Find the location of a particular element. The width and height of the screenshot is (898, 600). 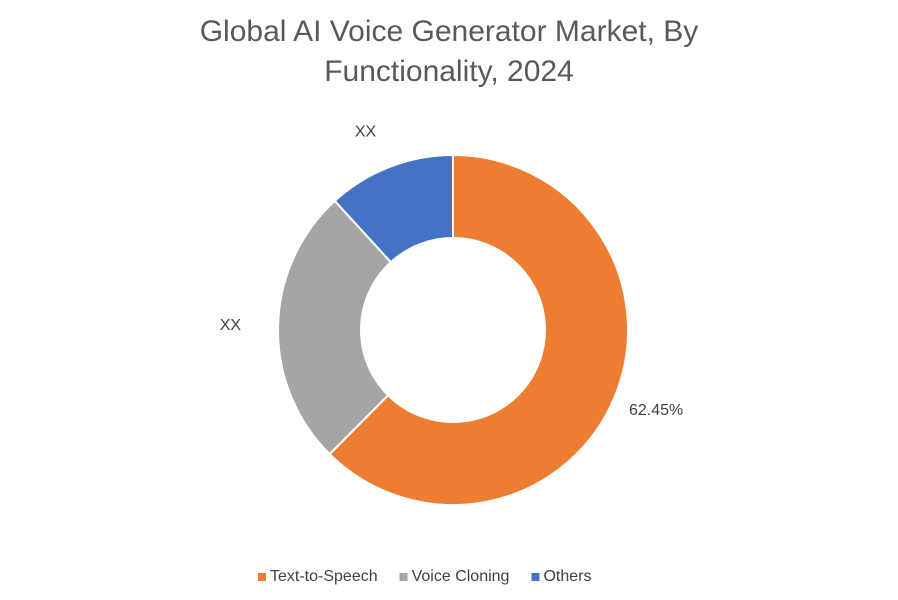

legend-label: Text-to-Speech is located at coordinates (324, 576).